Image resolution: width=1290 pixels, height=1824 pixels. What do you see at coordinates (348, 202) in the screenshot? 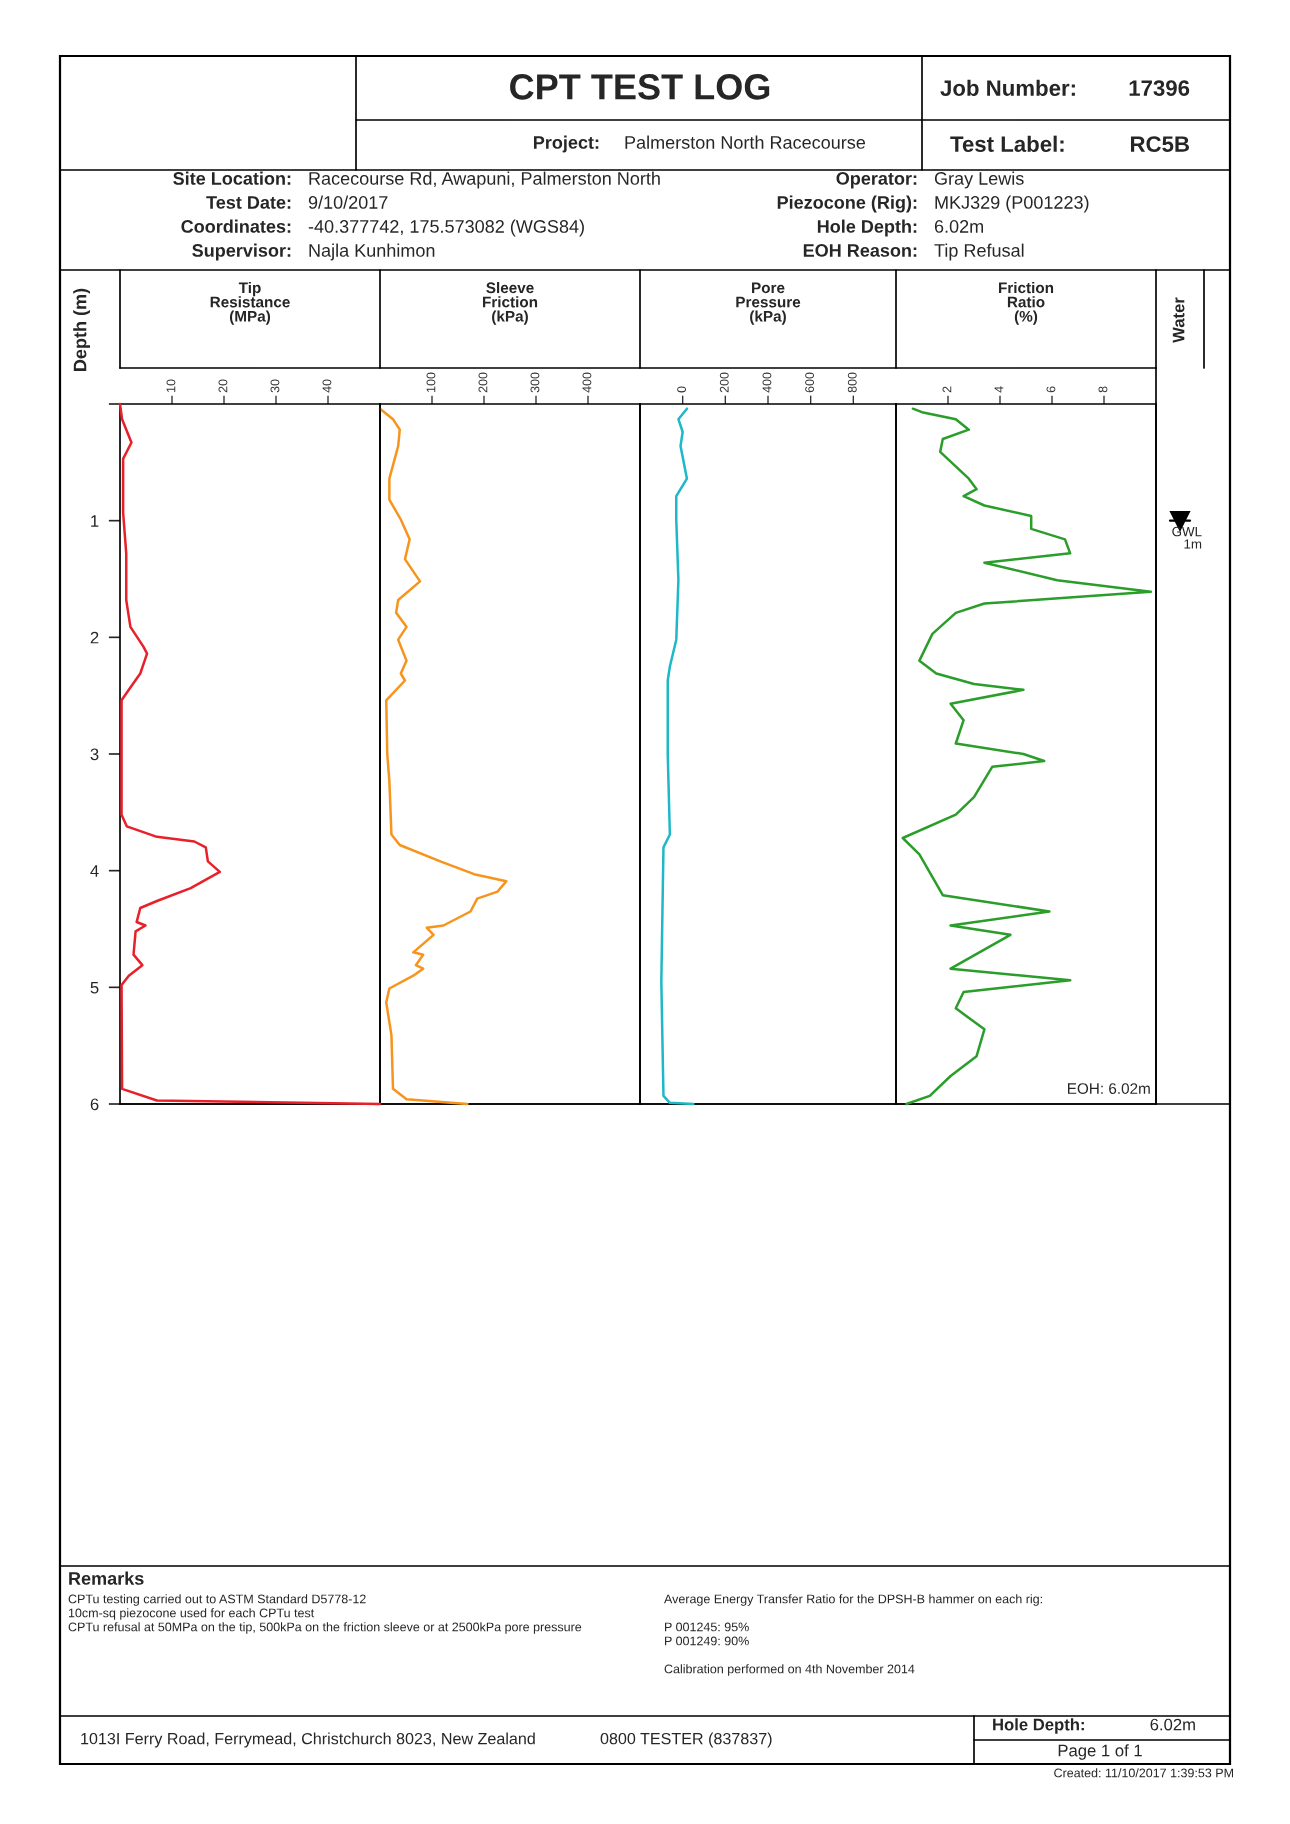
I see `text: 9/10/2017` at bounding box center [348, 202].